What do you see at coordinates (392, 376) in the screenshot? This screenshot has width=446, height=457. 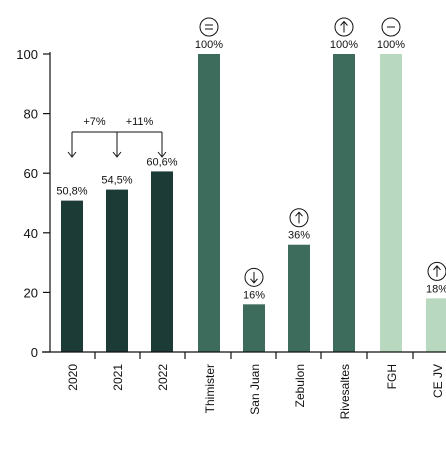 I see `x-tick-label: FGH` at bounding box center [392, 376].